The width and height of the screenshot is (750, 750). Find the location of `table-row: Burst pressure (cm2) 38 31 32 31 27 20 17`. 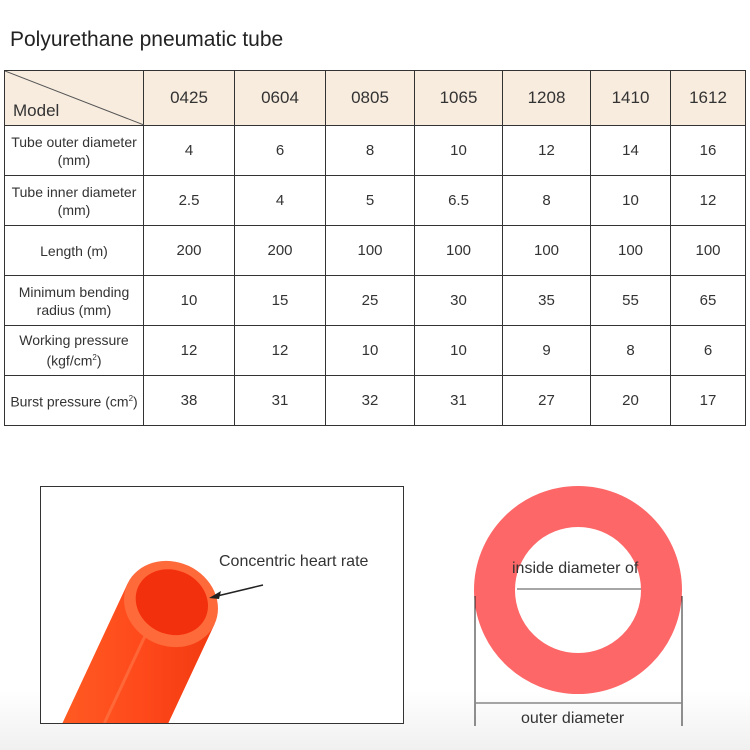

table-row: Burst pressure (cm2) 38 31 32 31 27 20 17 is located at coordinates (375, 400).